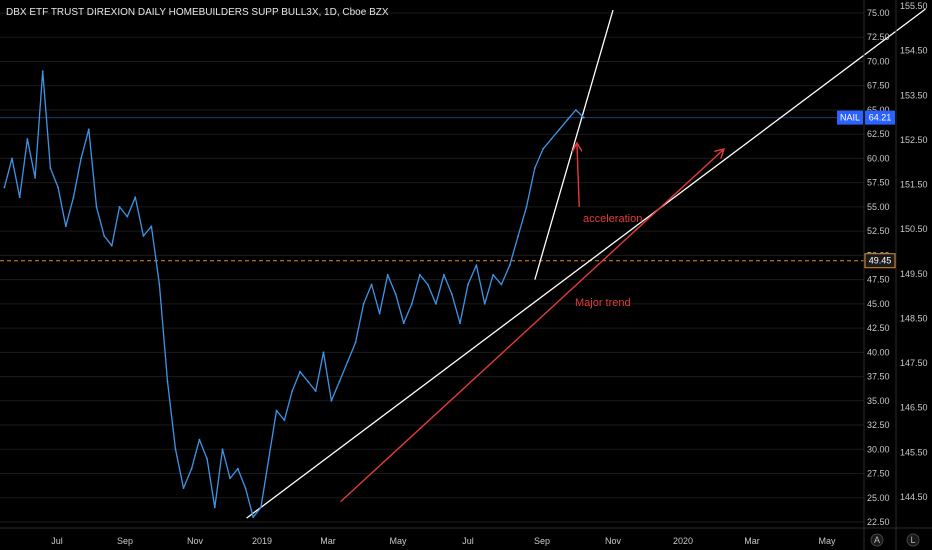 The height and width of the screenshot is (550, 932). Describe the element at coordinates (878, 522) in the screenshot. I see `price-tick-label: 22.50` at that location.